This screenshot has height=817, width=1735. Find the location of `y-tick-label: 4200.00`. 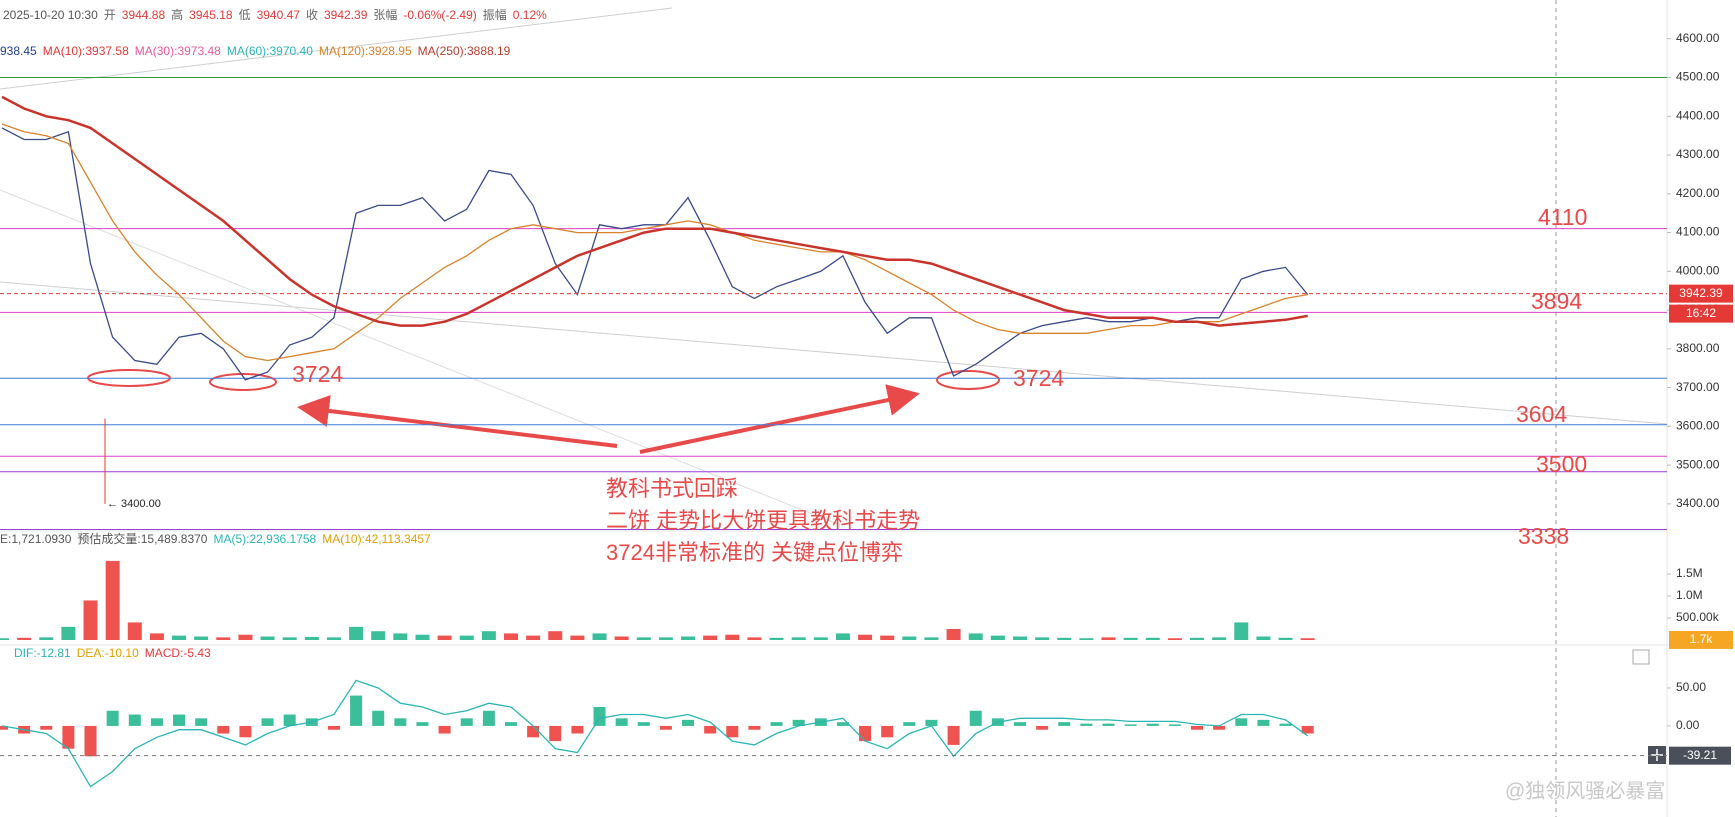

y-tick-label: 4200.00 is located at coordinates (1698, 193).